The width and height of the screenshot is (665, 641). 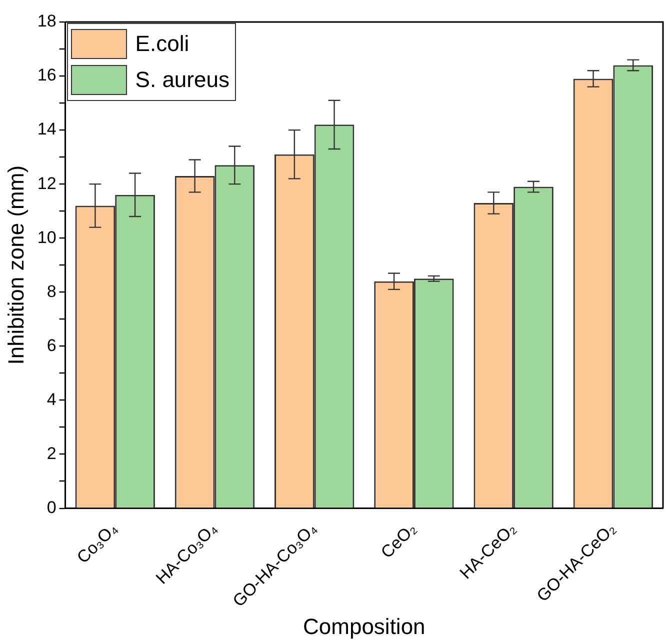 I want to click on legend-label: S. aureus, so click(x=182, y=80).